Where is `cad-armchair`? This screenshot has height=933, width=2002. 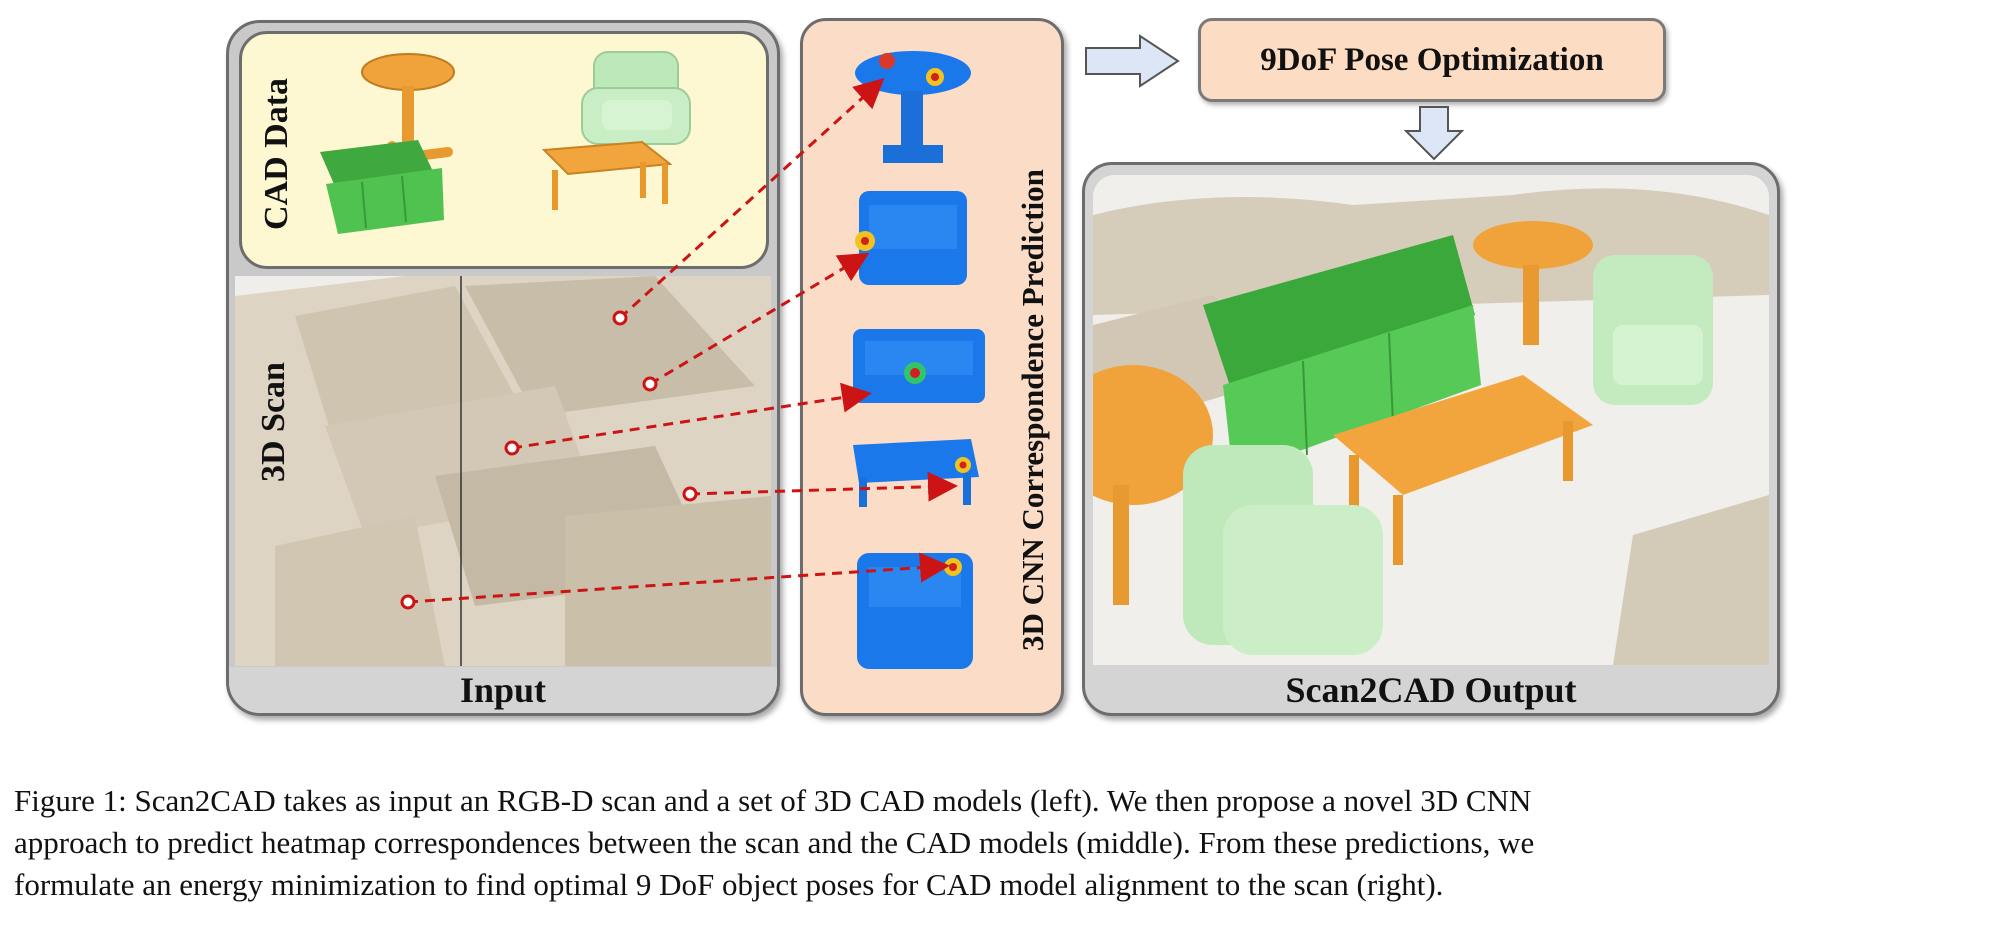
cad-armchair is located at coordinates (636, 98).